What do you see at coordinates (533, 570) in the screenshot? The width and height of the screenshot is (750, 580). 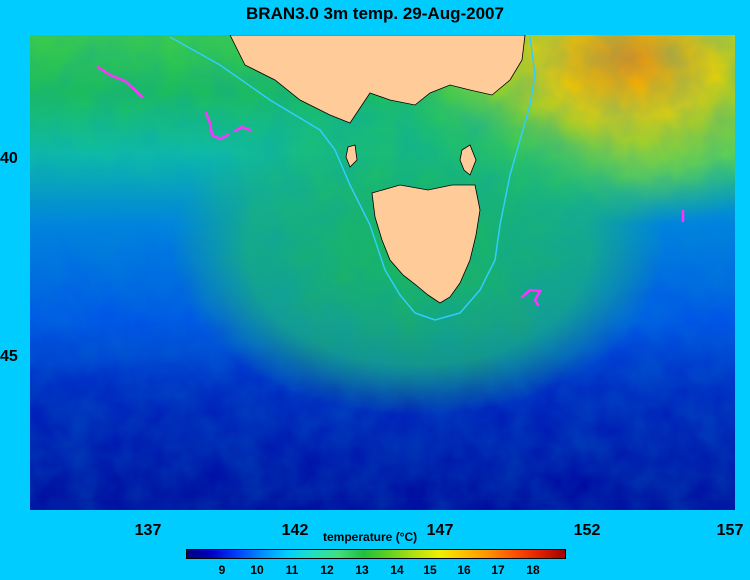 I see `colorbar-tick: 18` at bounding box center [533, 570].